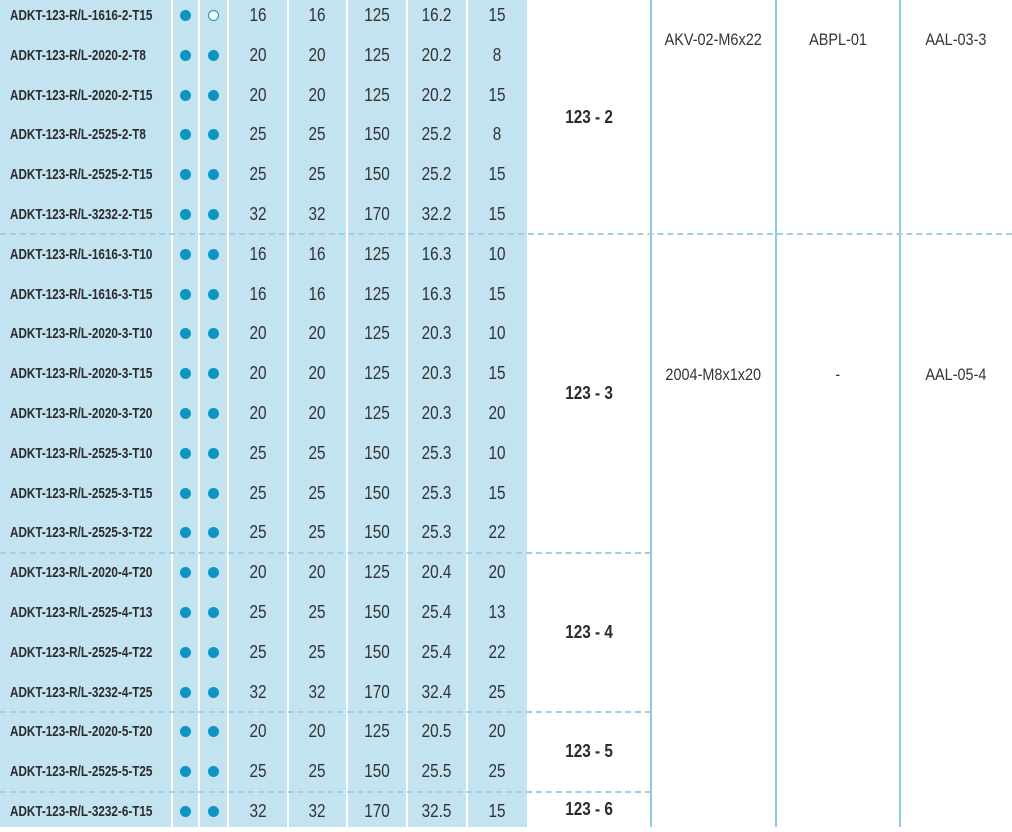 This screenshot has width=1012, height=832. I want to click on product-code-text: ADKT-123-R/L-1616-3-T15, so click(81, 294).